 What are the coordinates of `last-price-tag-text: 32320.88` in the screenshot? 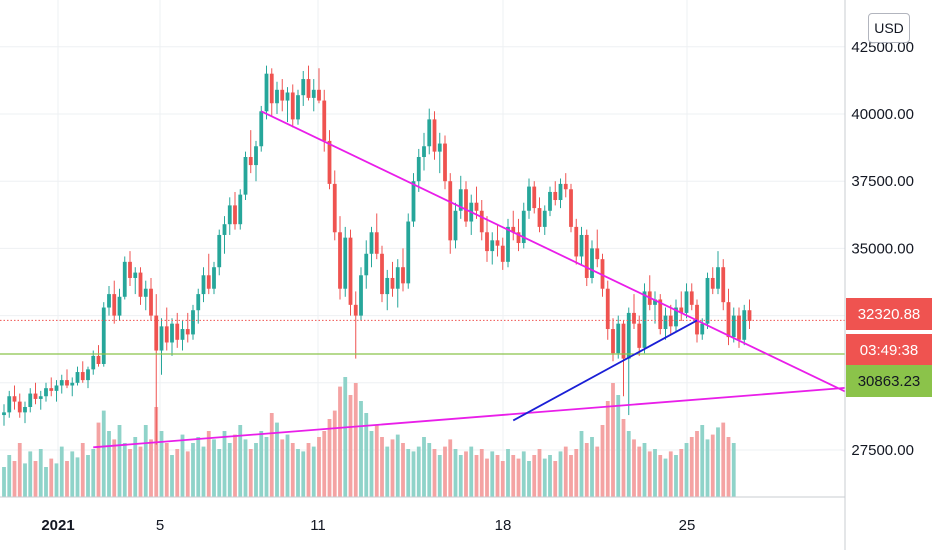 It's located at (889, 314).